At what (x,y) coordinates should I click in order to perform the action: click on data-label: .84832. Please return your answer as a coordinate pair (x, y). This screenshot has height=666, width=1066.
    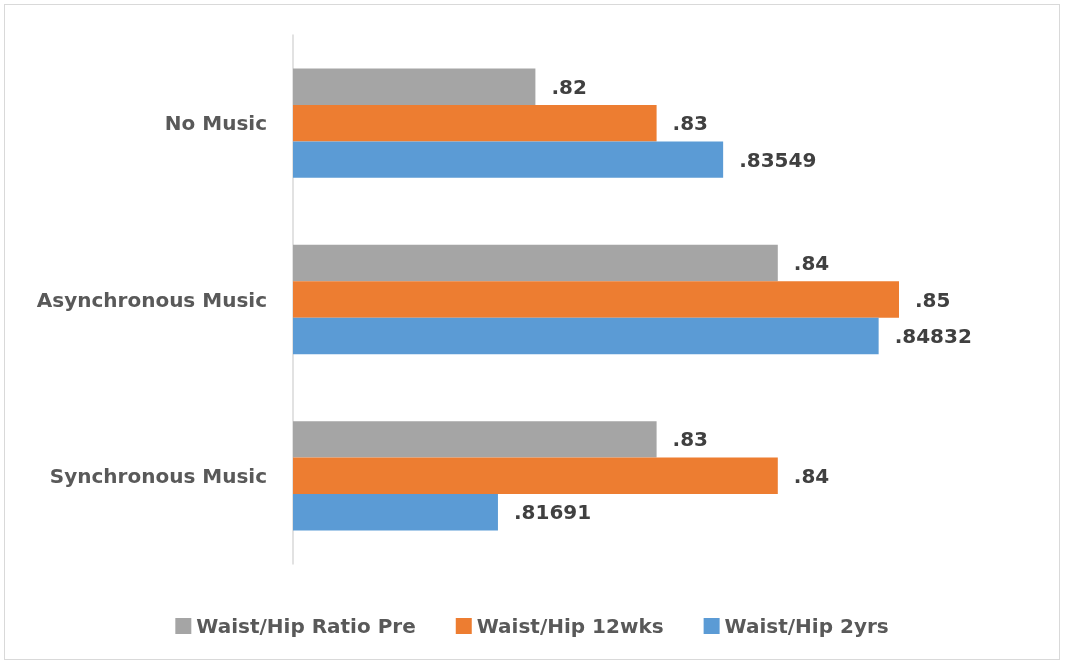
    Looking at the image, I should click on (933, 335).